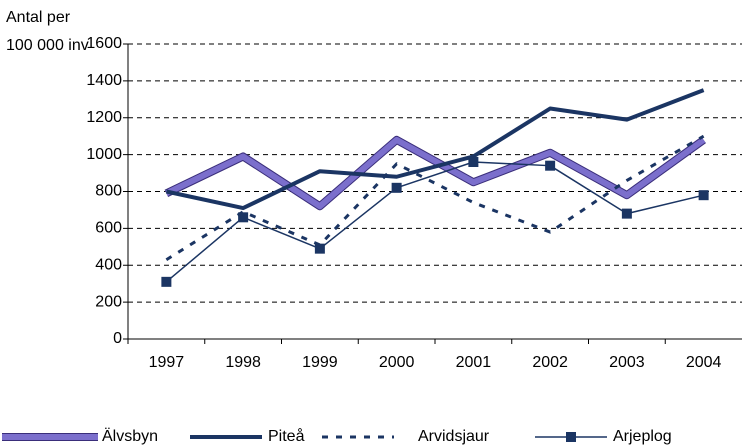  What do you see at coordinates (550, 362) in the screenshot?
I see `x-tick-label: 2002` at bounding box center [550, 362].